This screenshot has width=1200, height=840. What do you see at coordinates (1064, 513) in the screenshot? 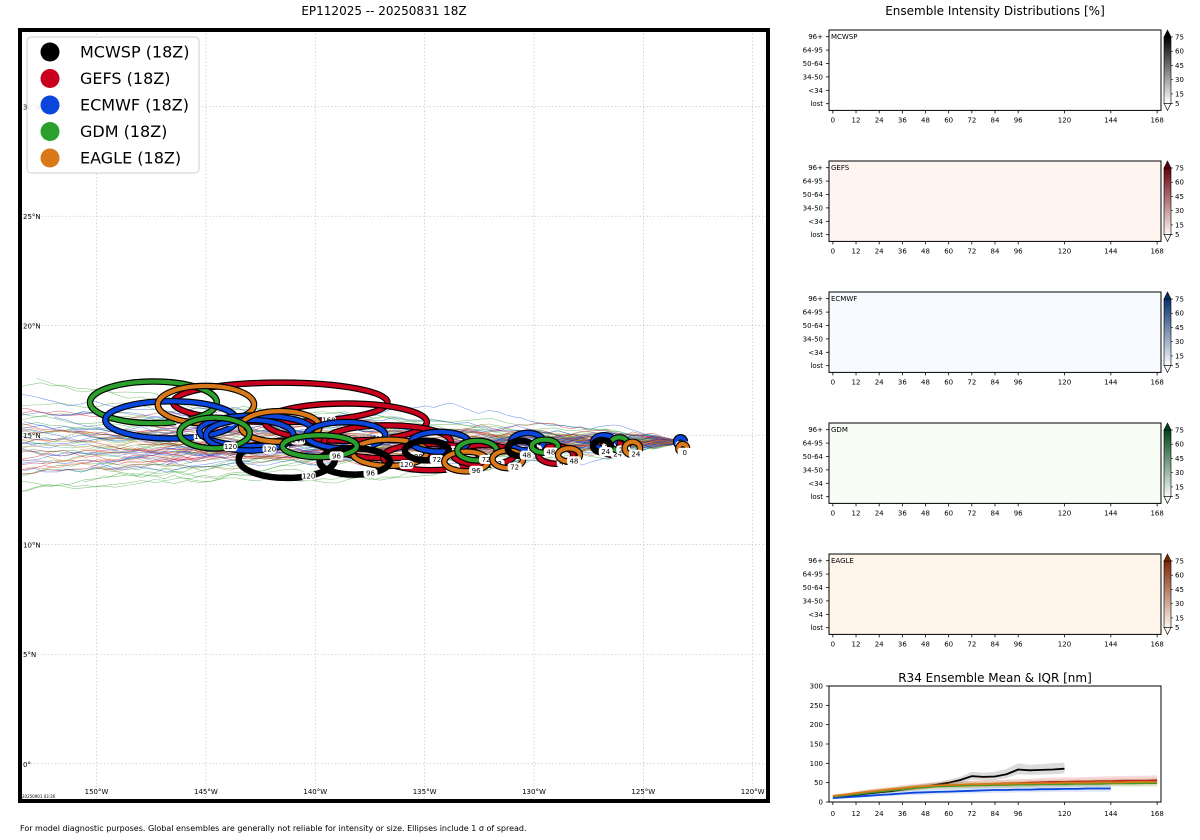
I see `x-tick-label: 120` at bounding box center [1064, 513].